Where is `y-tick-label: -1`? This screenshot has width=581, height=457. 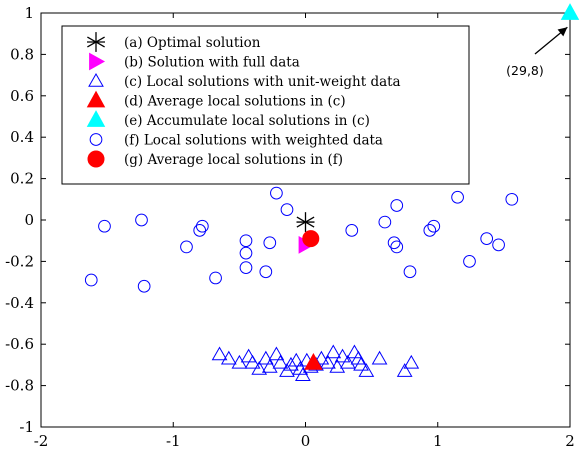
y-tick-label: -1 is located at coordinates (26, 427).